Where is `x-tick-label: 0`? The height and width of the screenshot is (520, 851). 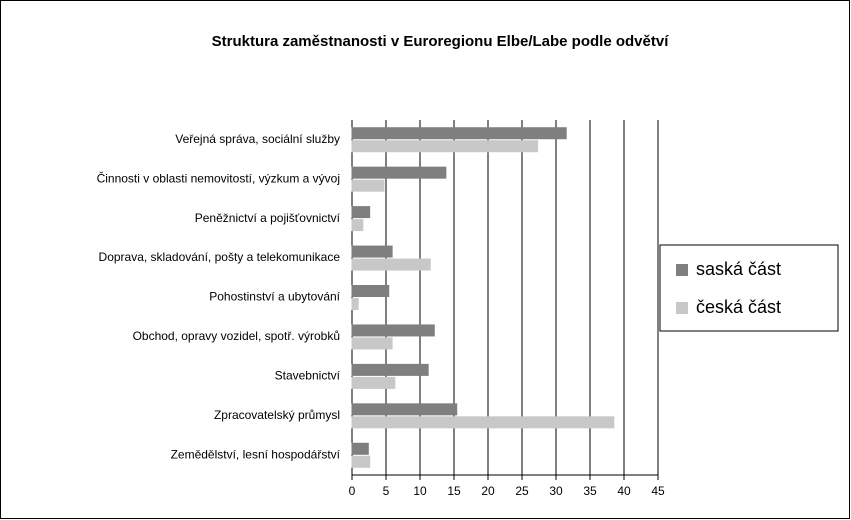 x-tick-label: 0 is located at coordinates (352, 491).